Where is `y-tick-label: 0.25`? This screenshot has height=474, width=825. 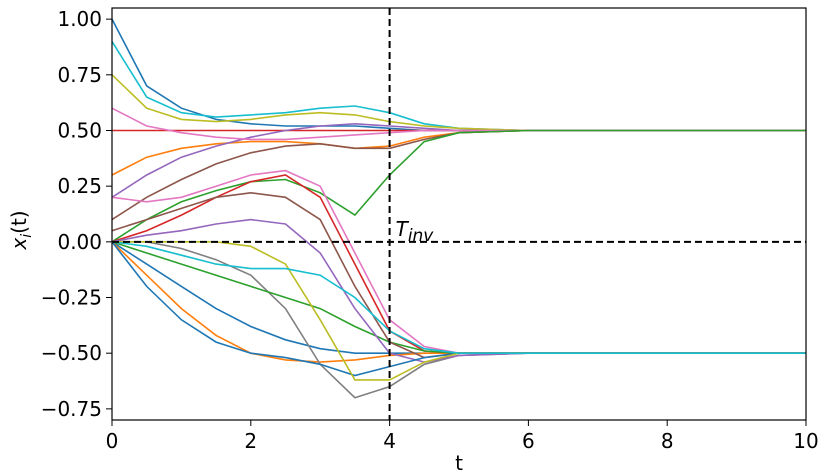
y-tick-label: 0.25 is located at coordinates (79, 186).